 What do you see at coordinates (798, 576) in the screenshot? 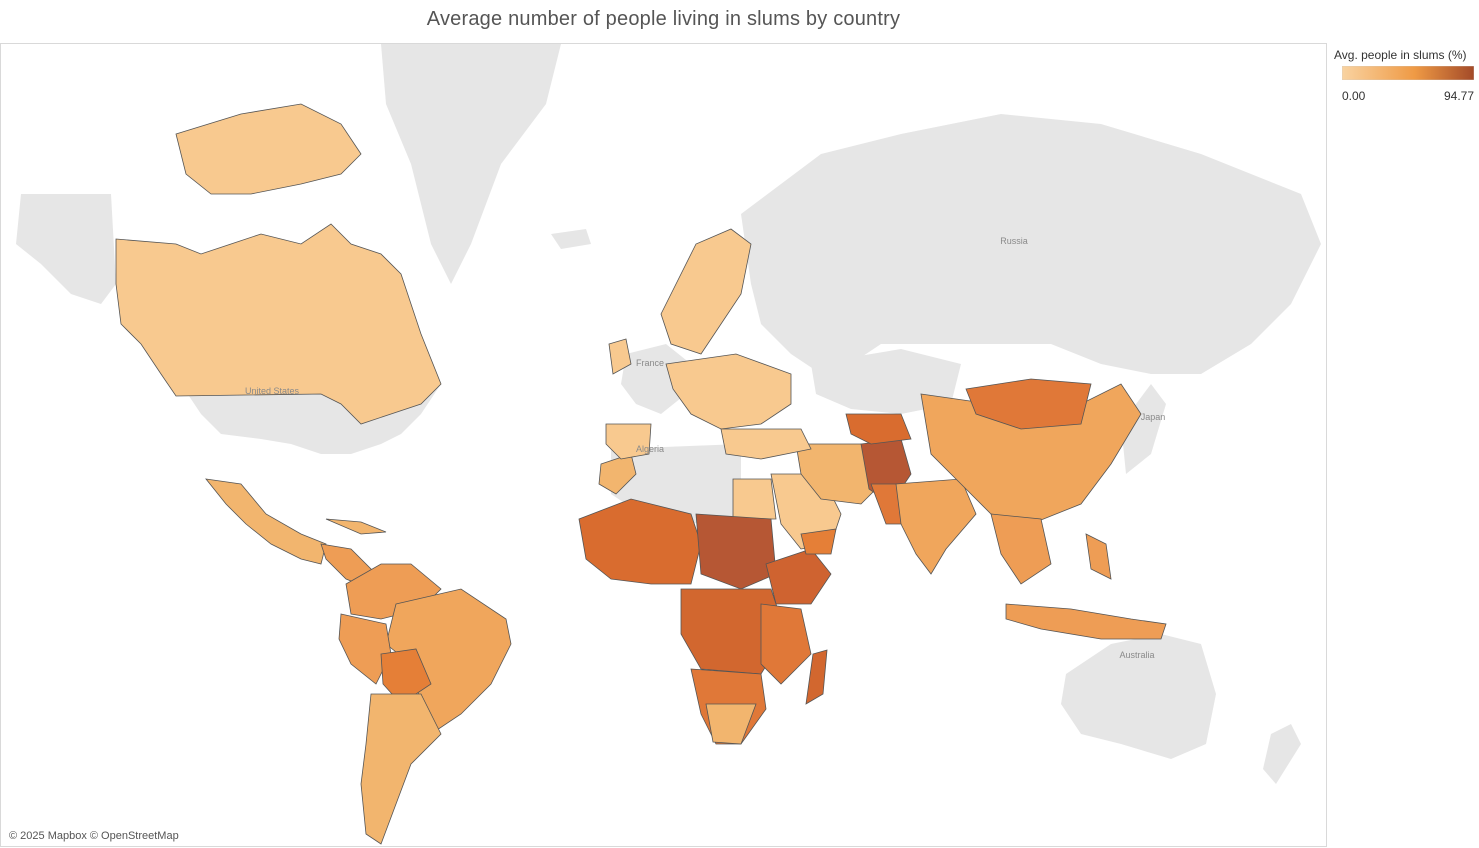
I see `country-ethiopia` at bounding box center [798, 576].